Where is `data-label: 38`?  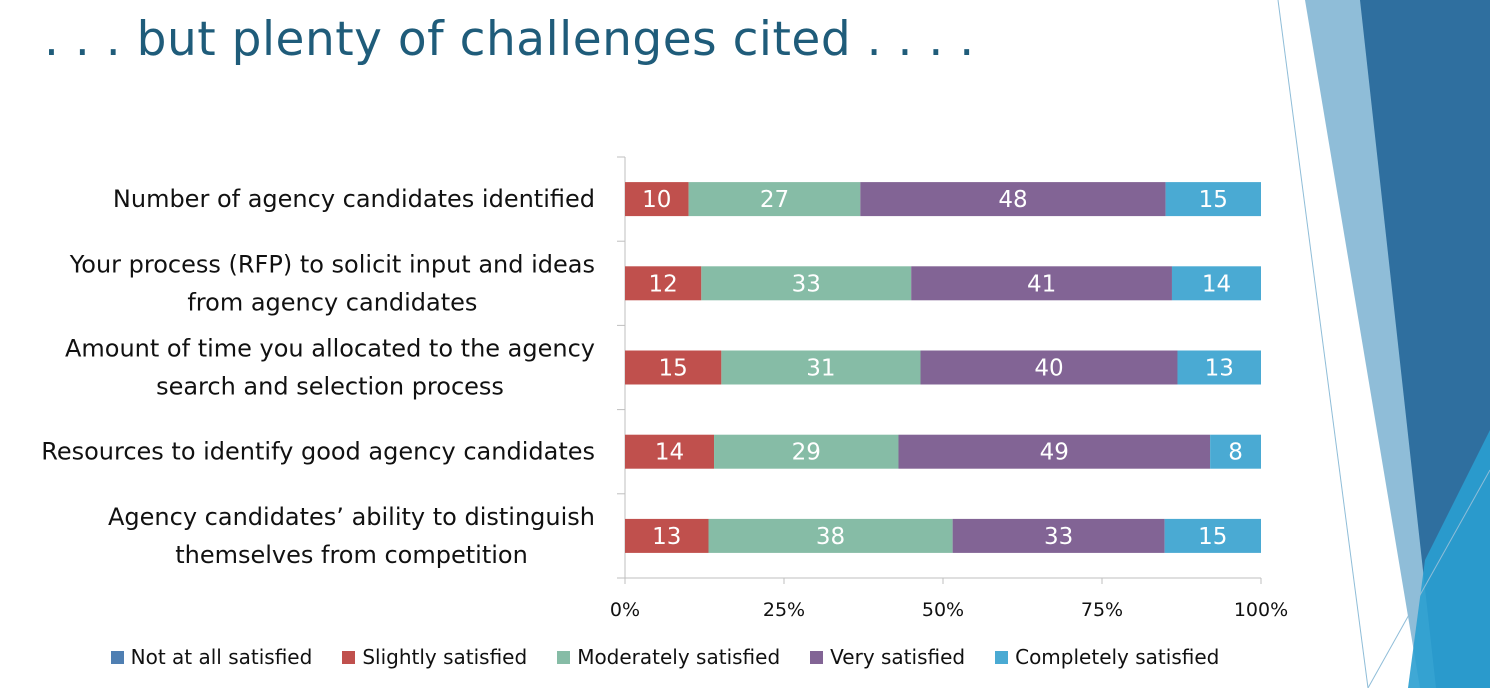 data-label: 38 is located at coordinates (830, 537).